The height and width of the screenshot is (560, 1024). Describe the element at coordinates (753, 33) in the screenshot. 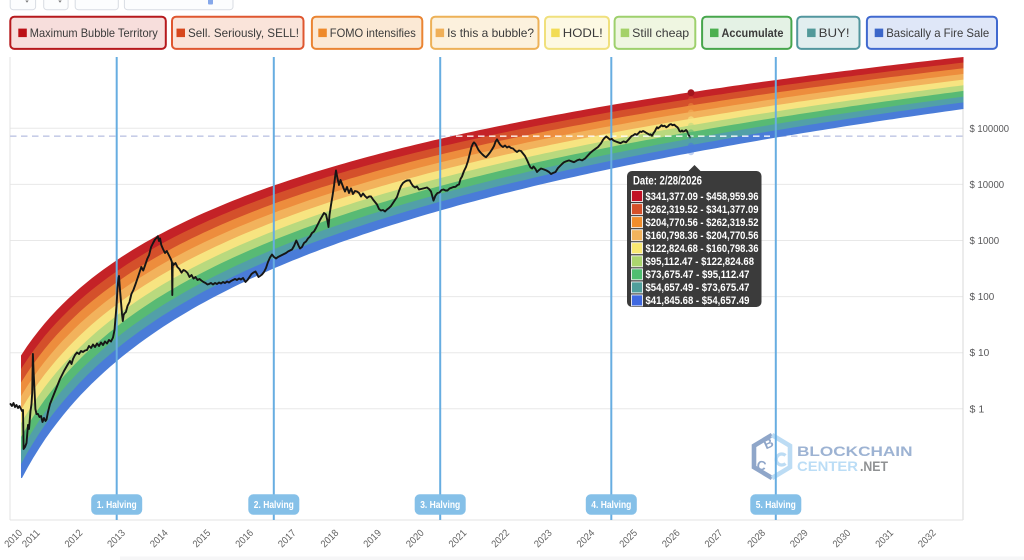

I see `svg-text: Accumulate` at that location.